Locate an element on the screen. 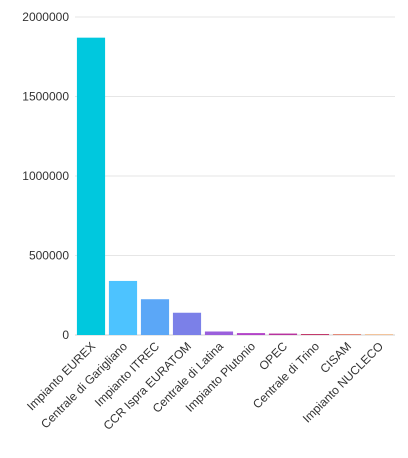  y-tick-label: 2000000 is located at coordinates (45, 17).